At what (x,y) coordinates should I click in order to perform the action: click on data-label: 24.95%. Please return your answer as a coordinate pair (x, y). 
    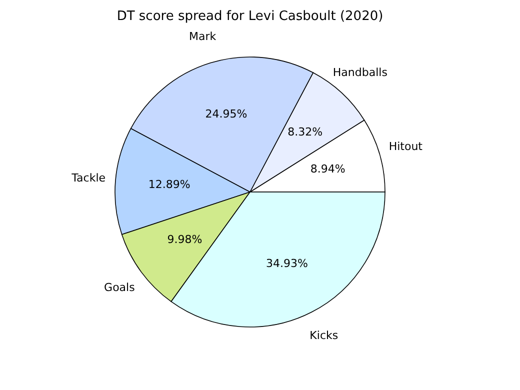
    Looking at the image, I should click on (226, 114).